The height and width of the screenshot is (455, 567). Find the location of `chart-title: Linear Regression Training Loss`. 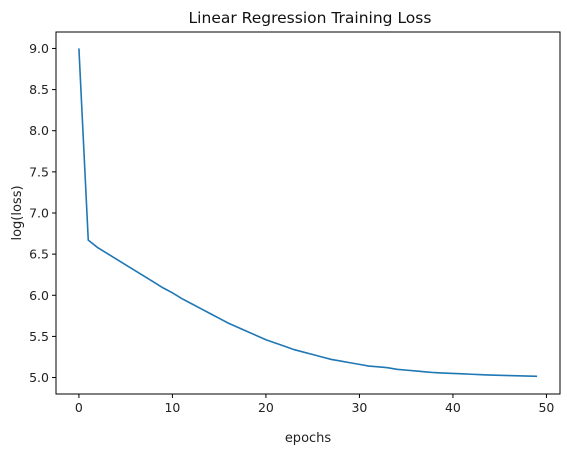

chart-title: Linear Regression Training Loss is located at coordinates (310, 18).